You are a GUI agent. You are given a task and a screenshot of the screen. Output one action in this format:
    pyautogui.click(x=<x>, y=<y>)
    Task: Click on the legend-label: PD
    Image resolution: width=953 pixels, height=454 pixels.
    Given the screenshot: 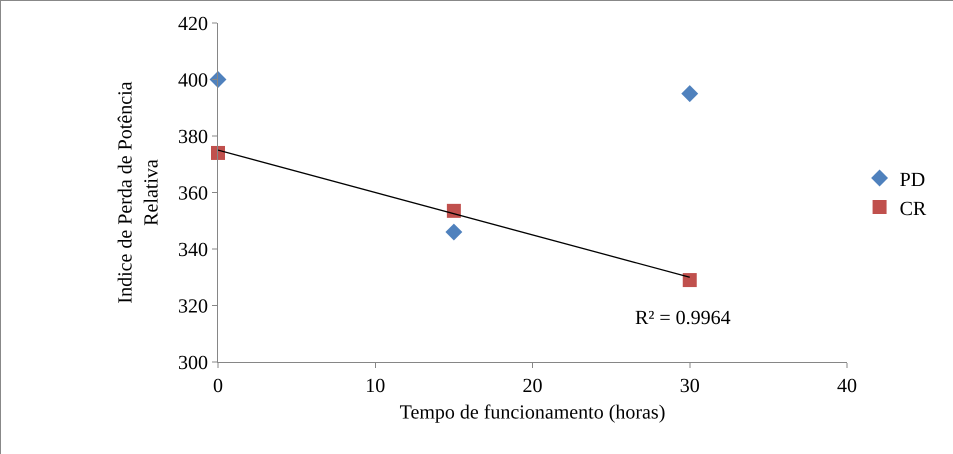 What is the action you would take?
    pyautogui.click(x=913, y=179)
    